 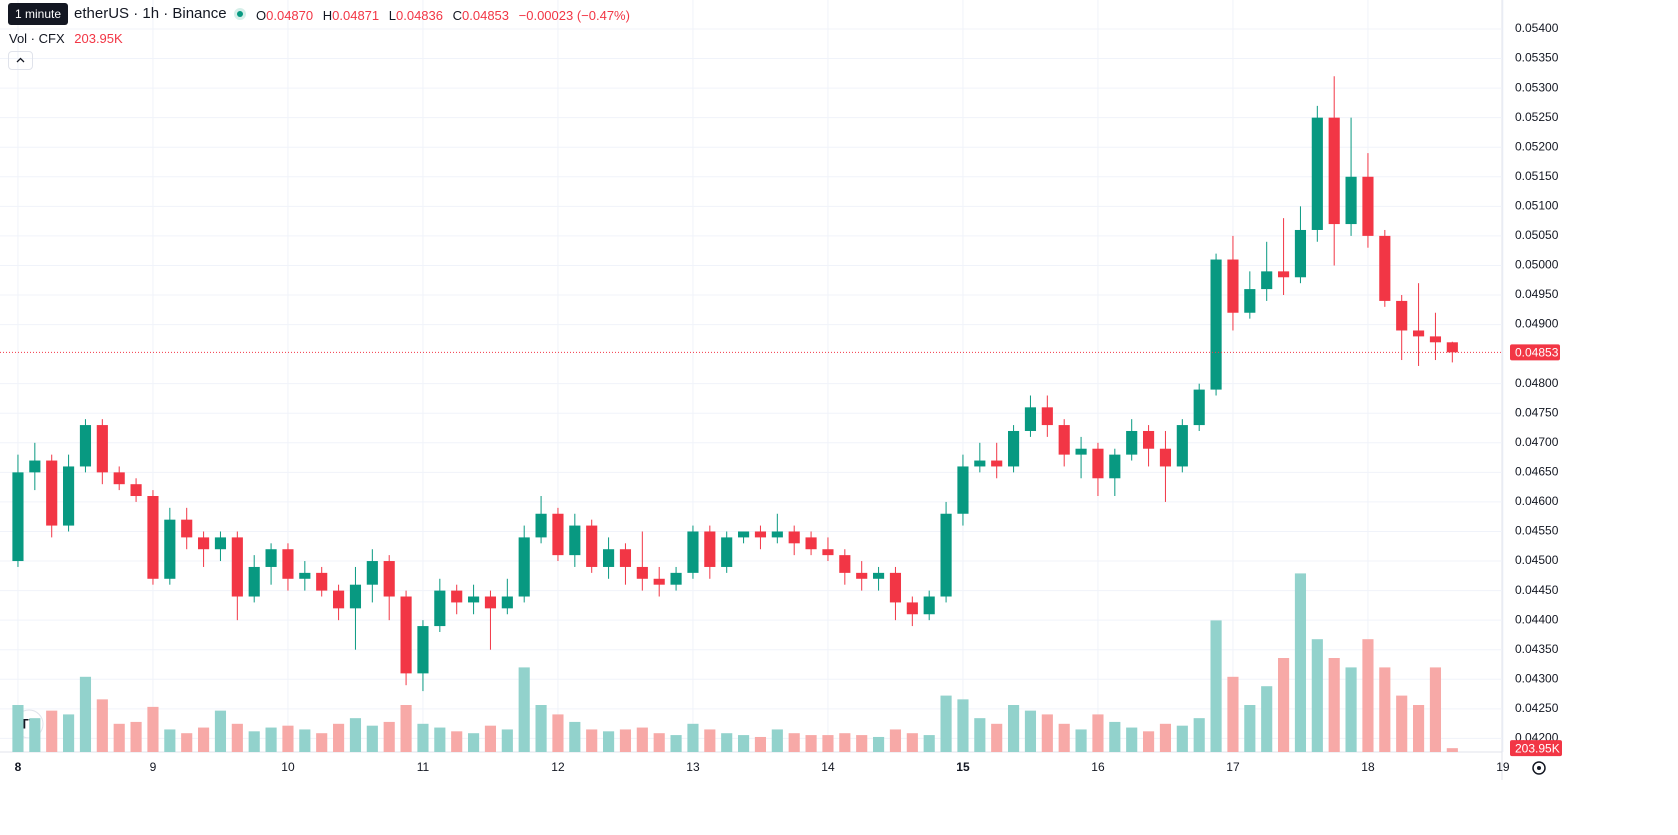 I want to click on x-tick-label: 9, so click(x=153, y=767).